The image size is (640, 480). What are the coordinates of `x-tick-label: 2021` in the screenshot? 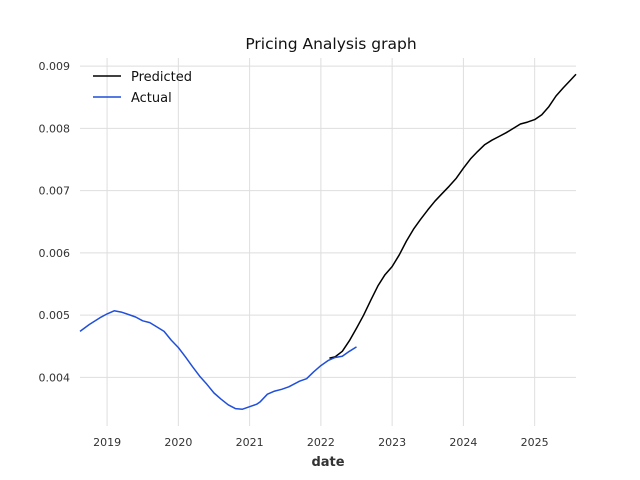 It's located at (250, 442).